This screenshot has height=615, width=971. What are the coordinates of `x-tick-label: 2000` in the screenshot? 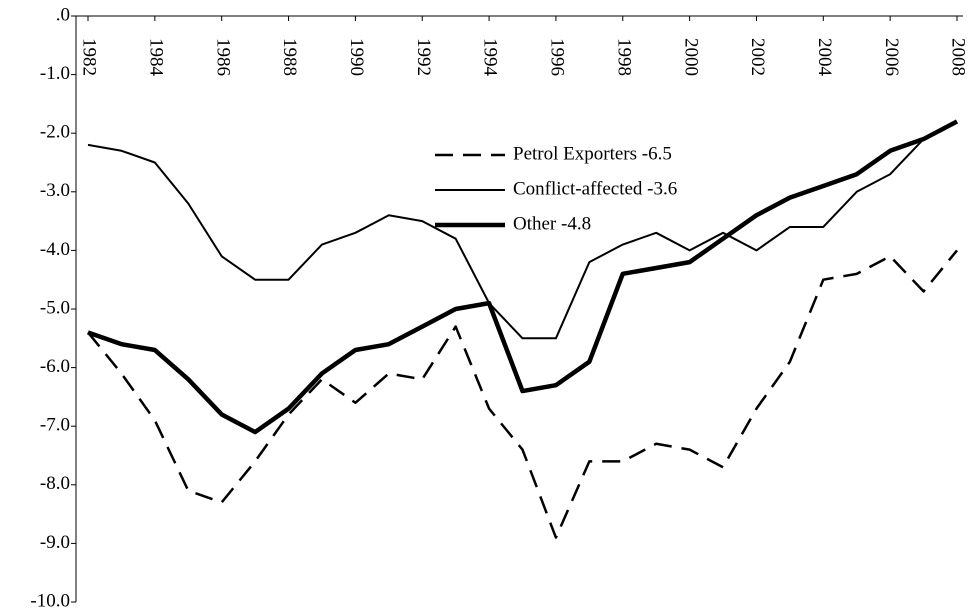 It's located at (690, 57).